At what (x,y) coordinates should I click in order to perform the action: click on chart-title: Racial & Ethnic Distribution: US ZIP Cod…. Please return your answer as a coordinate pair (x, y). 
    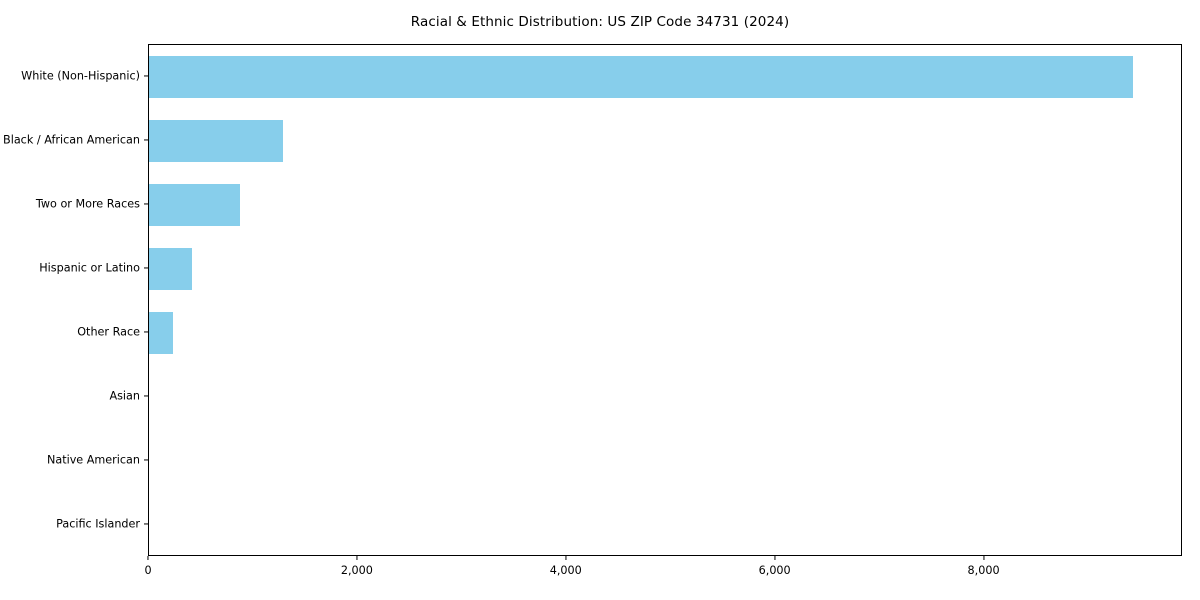
    Looking at the image, I should click on (600, 22).